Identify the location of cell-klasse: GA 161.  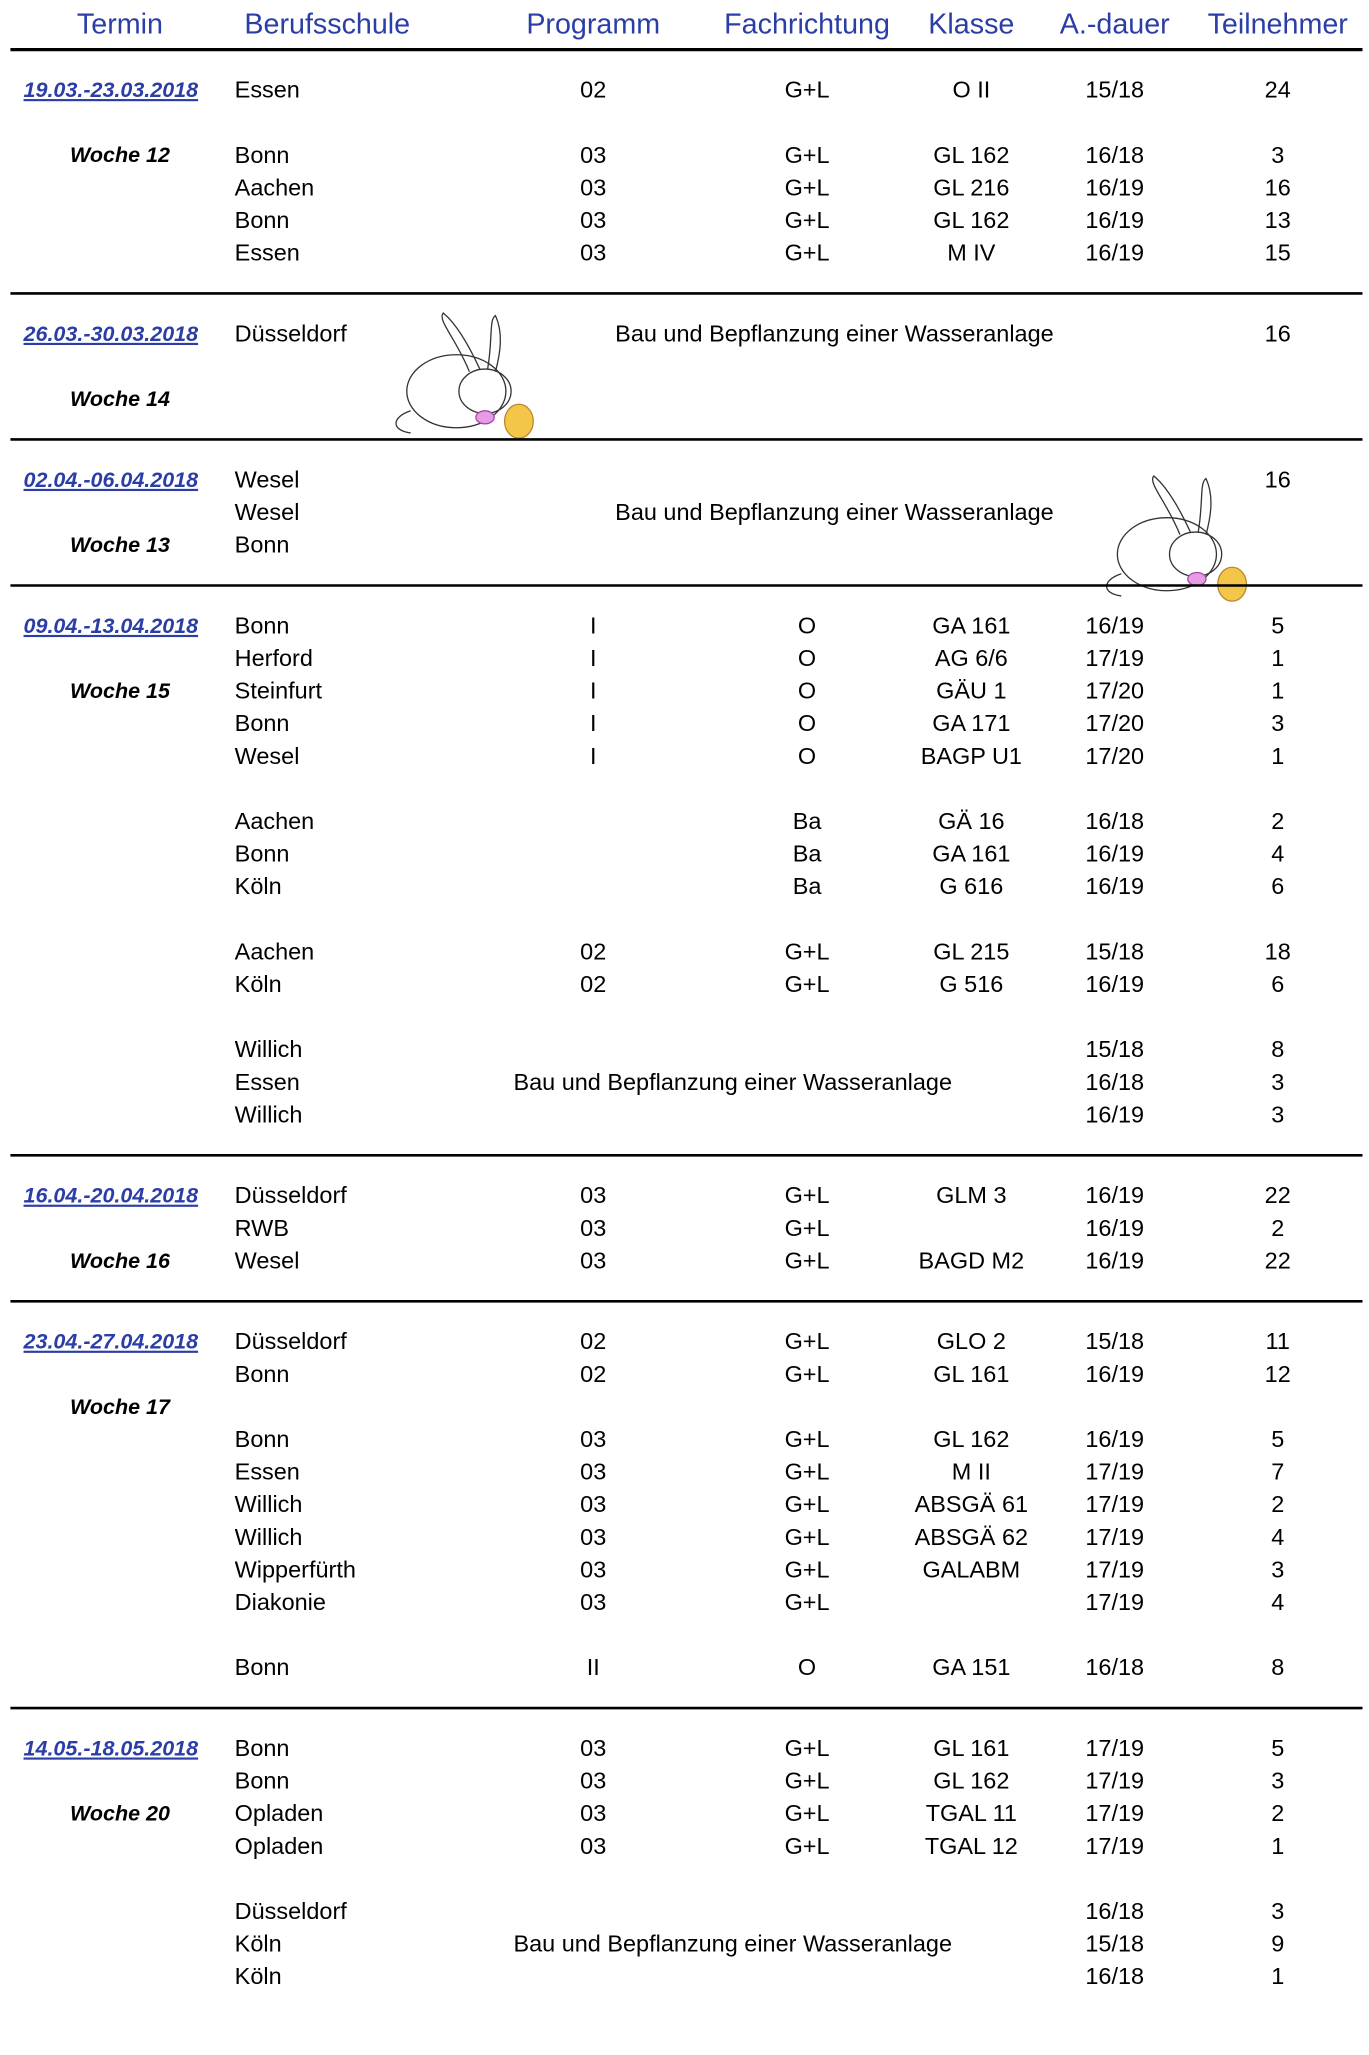
(971, 854).